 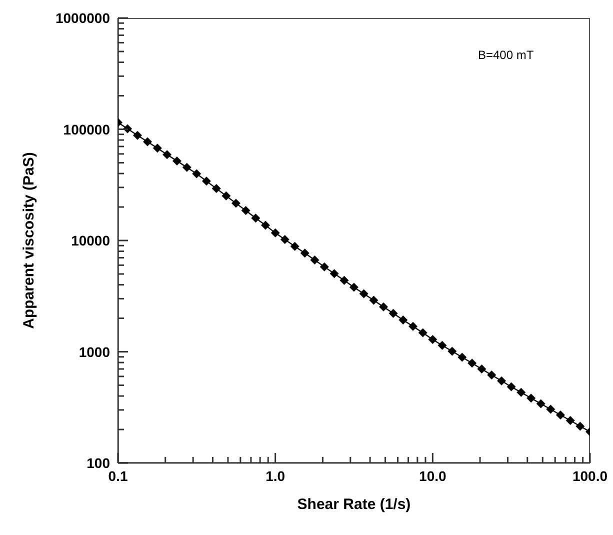 I want to click on y-tick-label: 10000, so click(x=90, y=240).